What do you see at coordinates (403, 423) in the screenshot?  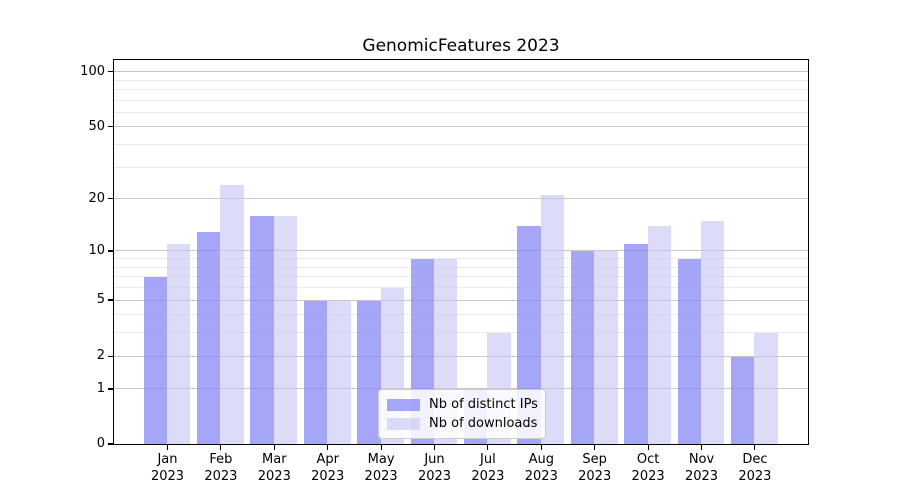 I see `legend-swatch-downloads-icon` at bounding box center [403, 423].